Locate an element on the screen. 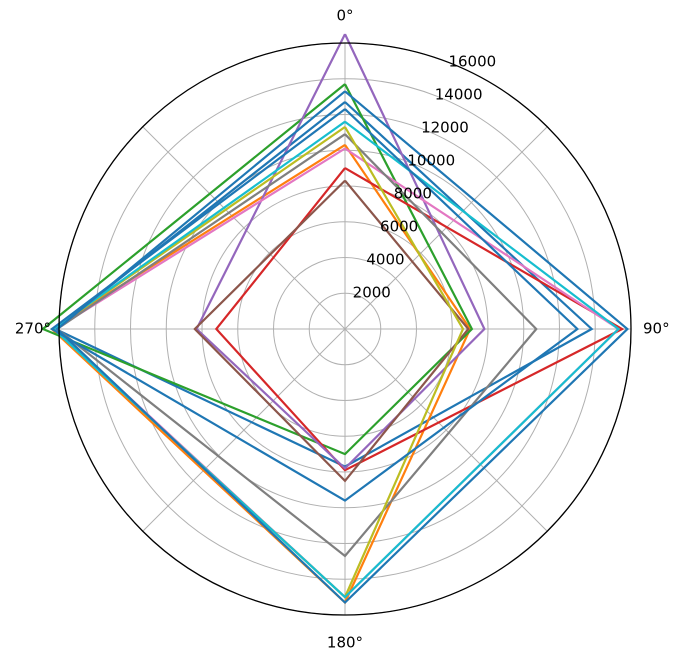  angle-label-0: 0° is located at coordinates (344, 16).